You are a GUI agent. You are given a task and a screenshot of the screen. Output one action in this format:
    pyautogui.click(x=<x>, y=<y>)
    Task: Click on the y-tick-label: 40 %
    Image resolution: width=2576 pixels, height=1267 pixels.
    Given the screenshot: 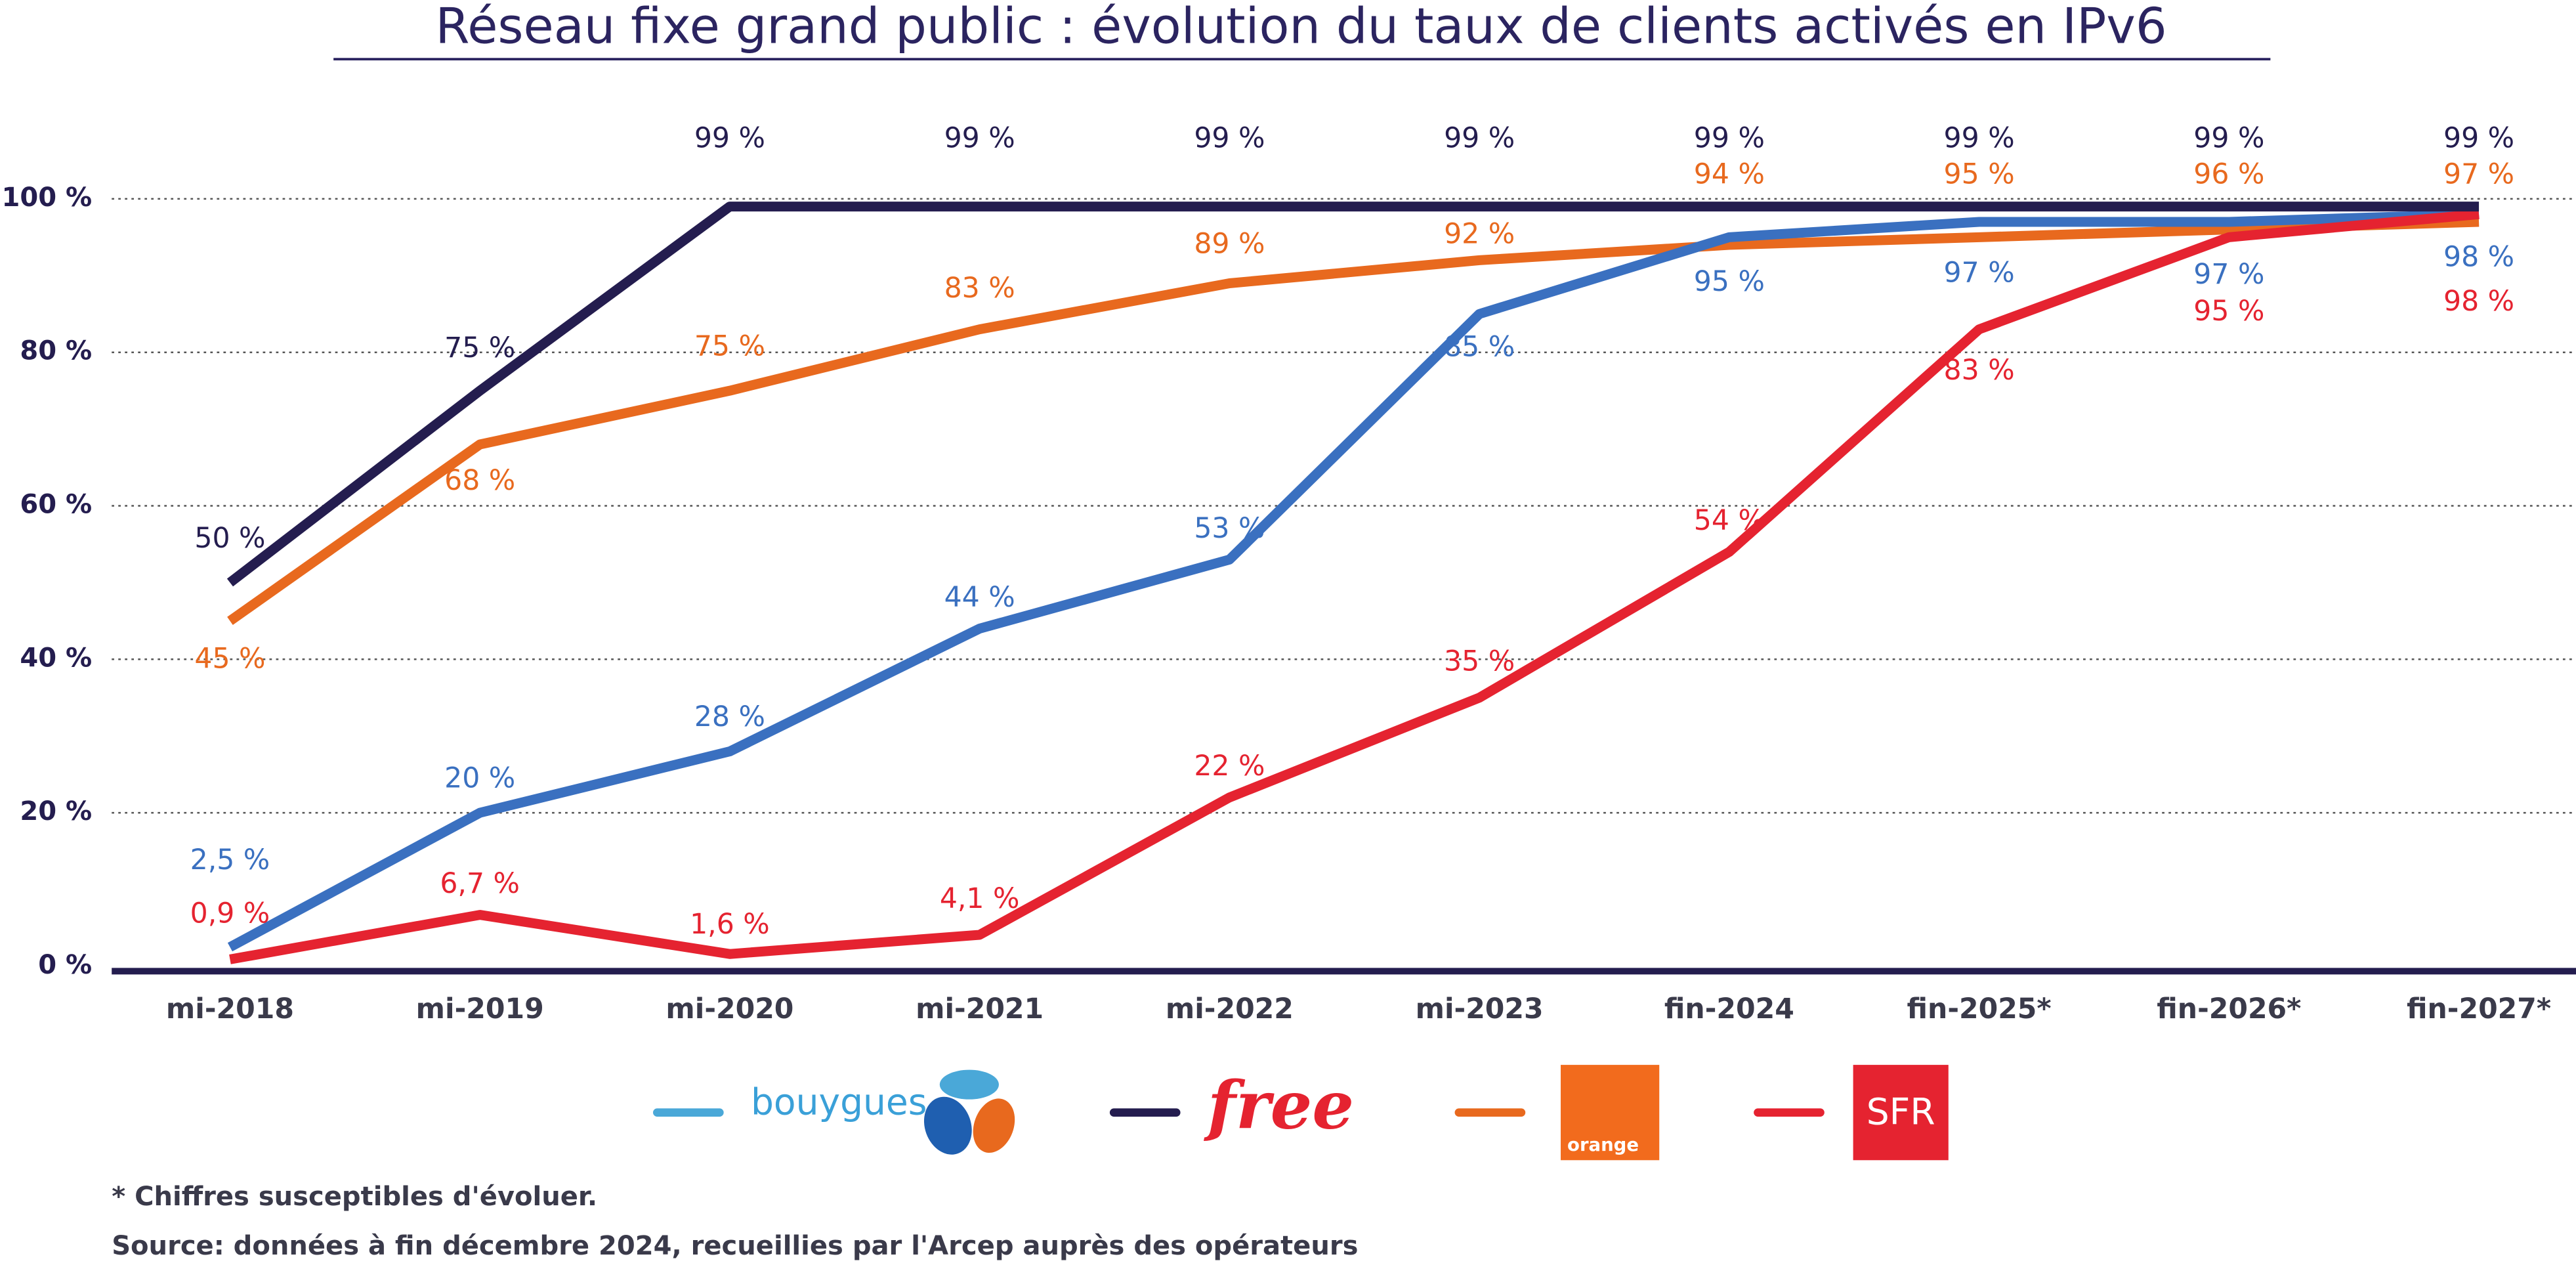 What is the action you would take?
    pyautogui.click(x=56, y=658)
    